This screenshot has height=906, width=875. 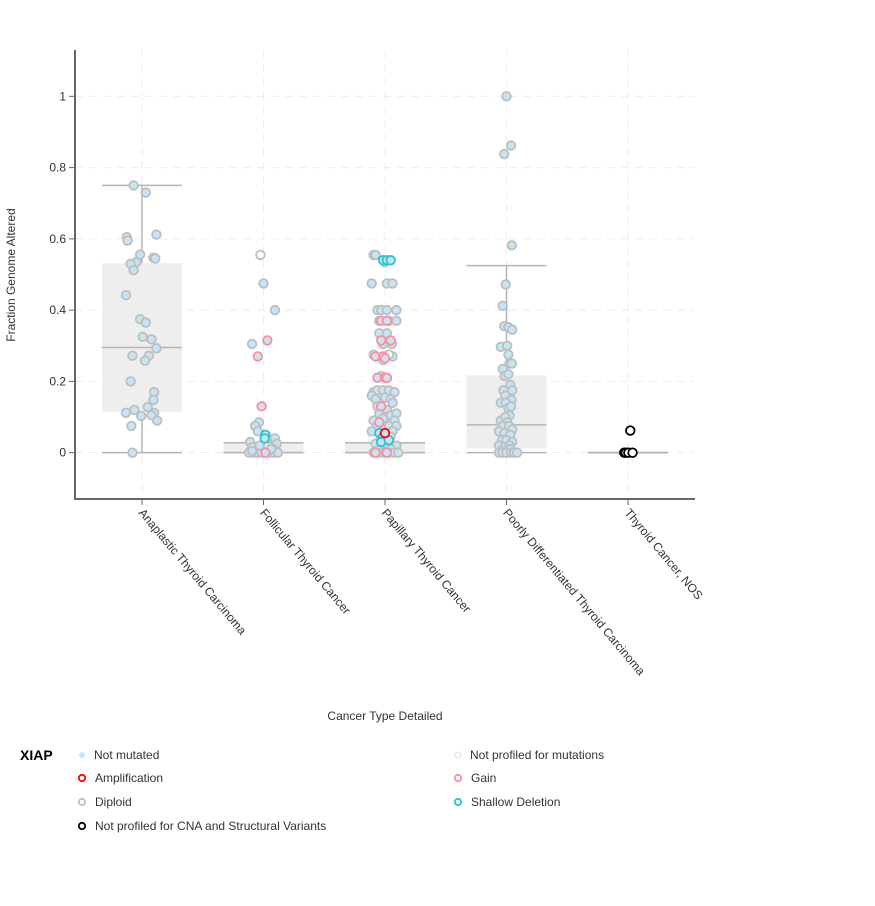 I want to click on x-tick-label: Poorly Differentiated Thyroid Carcinoma, so click(x=574, y=592).